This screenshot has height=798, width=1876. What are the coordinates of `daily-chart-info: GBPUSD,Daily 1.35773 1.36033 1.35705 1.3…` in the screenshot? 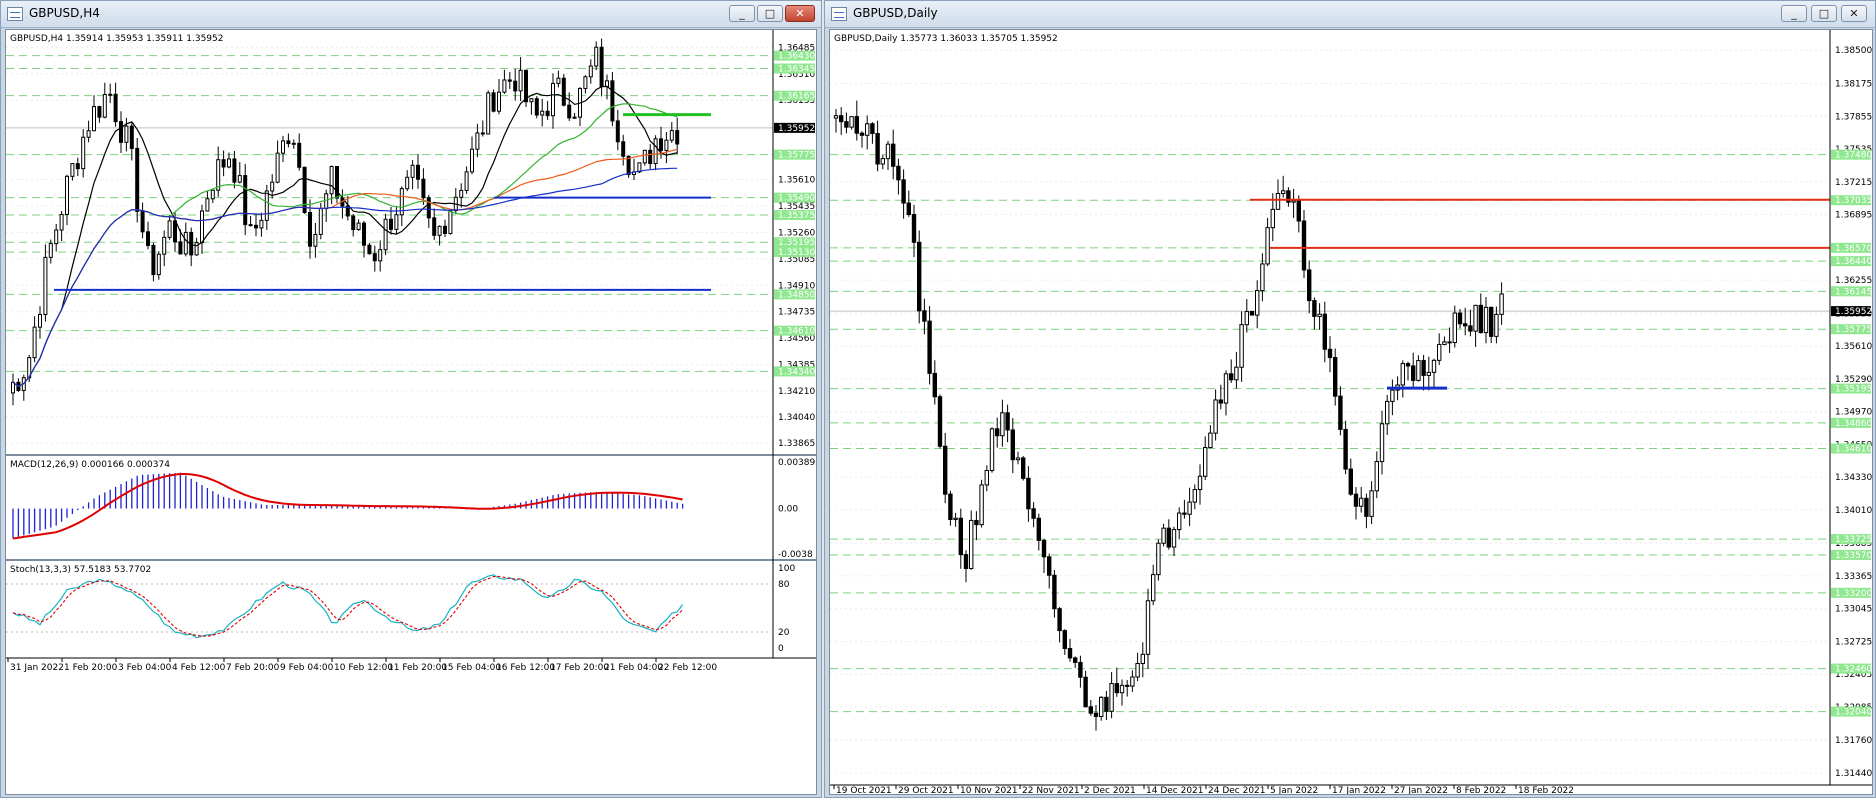 It's located at (946, 39).